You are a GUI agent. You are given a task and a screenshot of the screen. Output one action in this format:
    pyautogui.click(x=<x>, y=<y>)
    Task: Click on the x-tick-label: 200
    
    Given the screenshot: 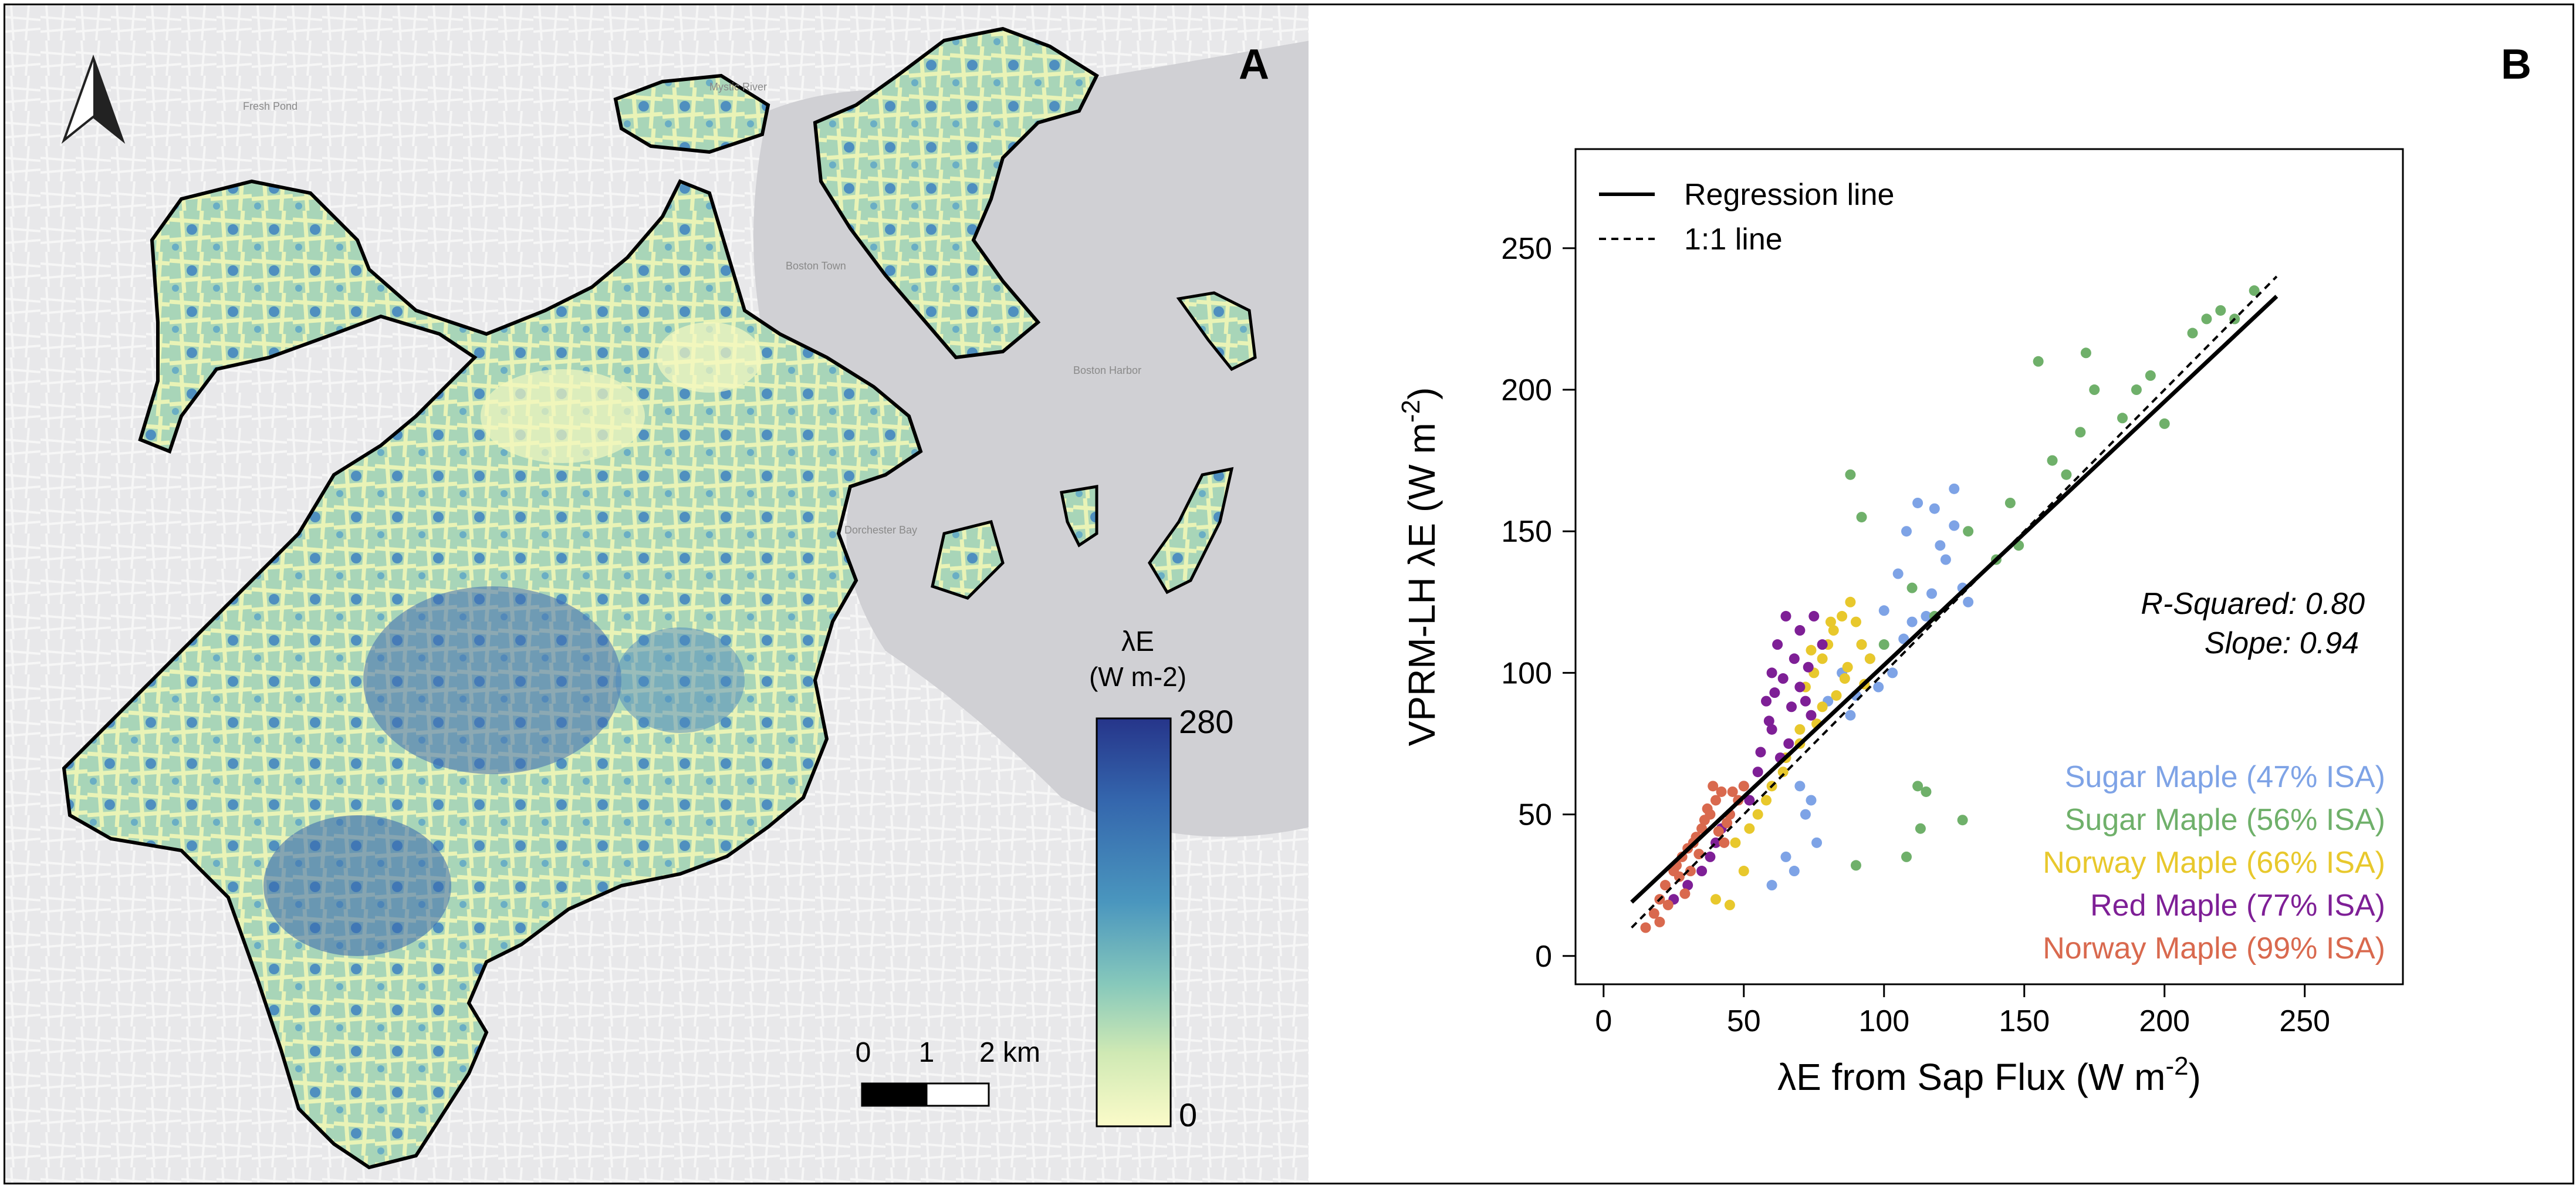 What is the action you would take?
    pyautogui.click(x=2164, y=1021)
    